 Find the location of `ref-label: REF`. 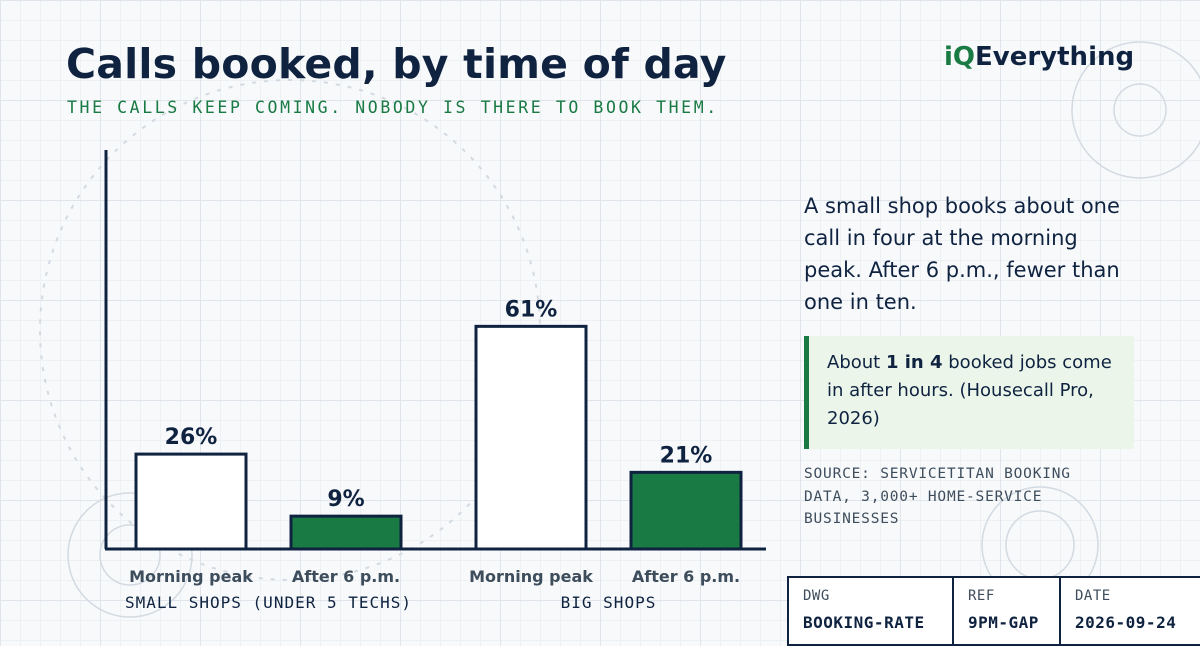

ref-label: REF is located at coordinates (981, 596).